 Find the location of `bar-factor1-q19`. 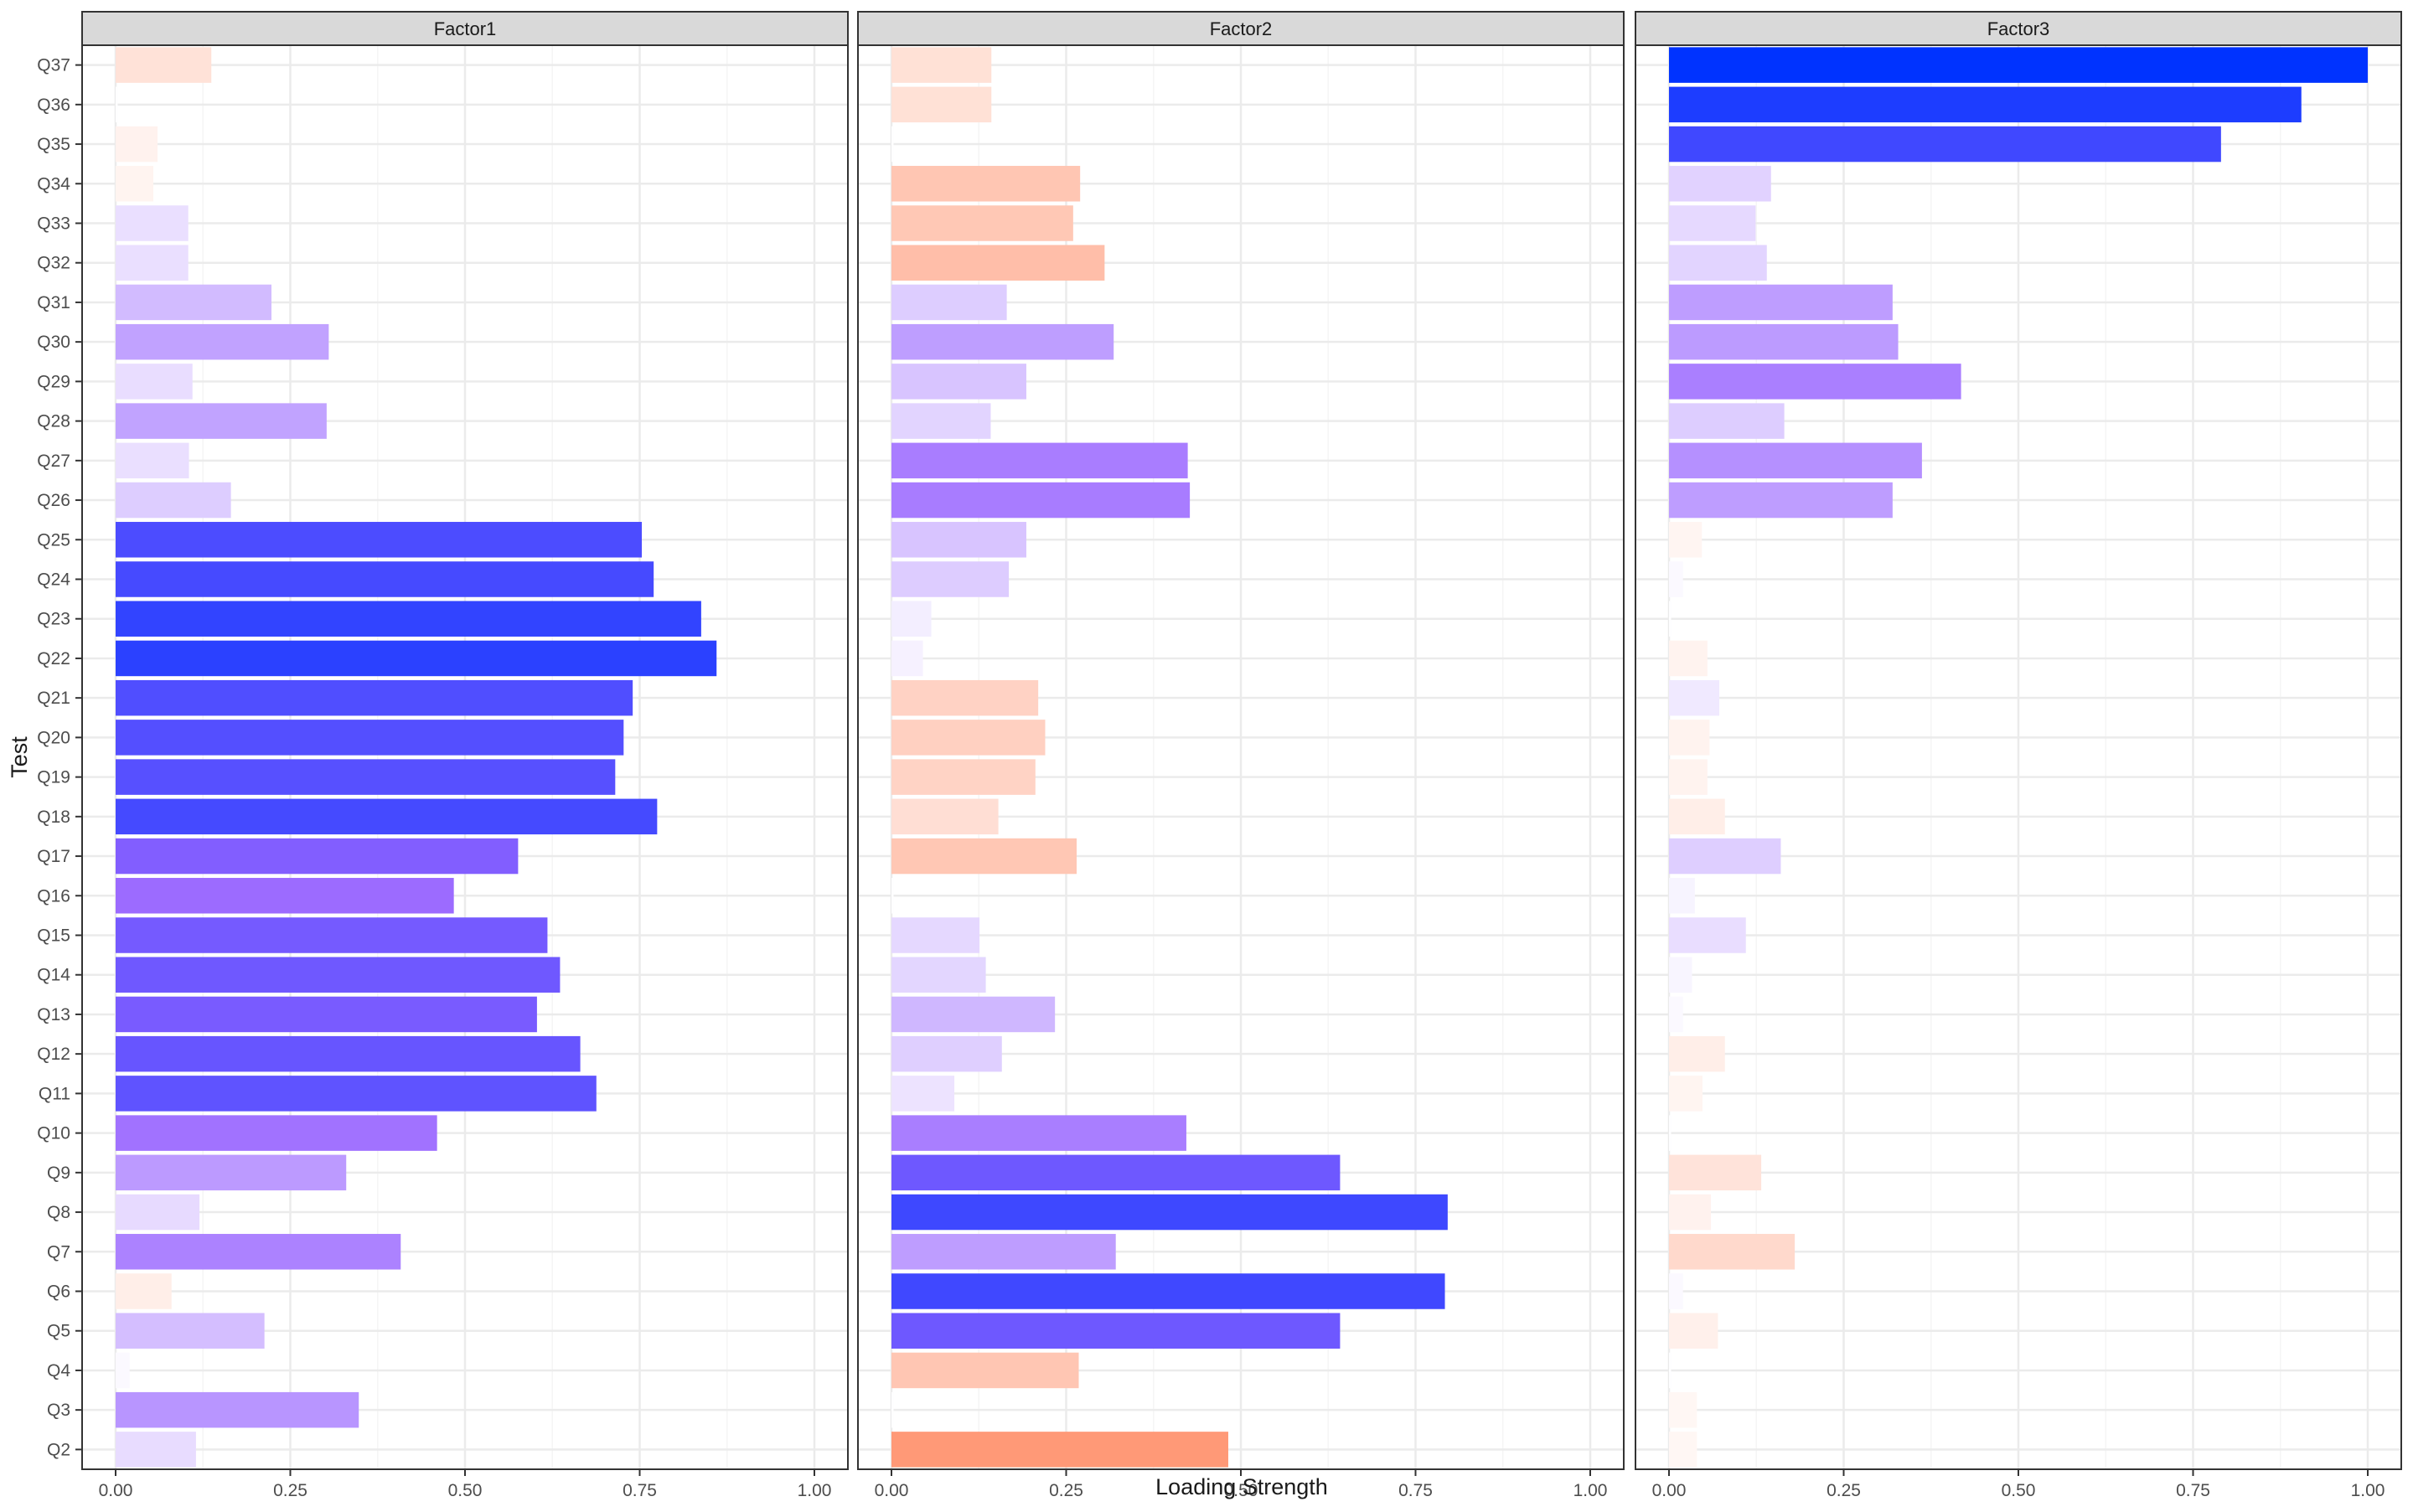

bar-factor1-q19 is located at coordinates (366, 777).